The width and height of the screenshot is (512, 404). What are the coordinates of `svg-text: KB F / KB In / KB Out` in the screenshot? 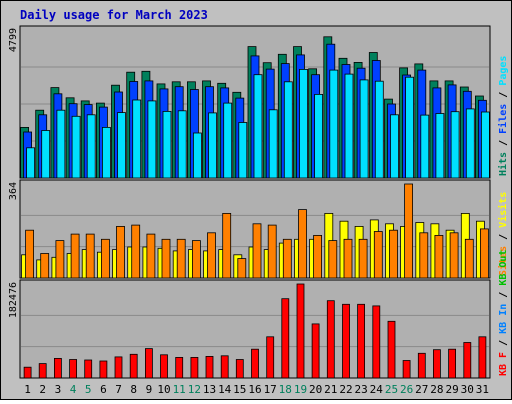 It's located at (503, 313).